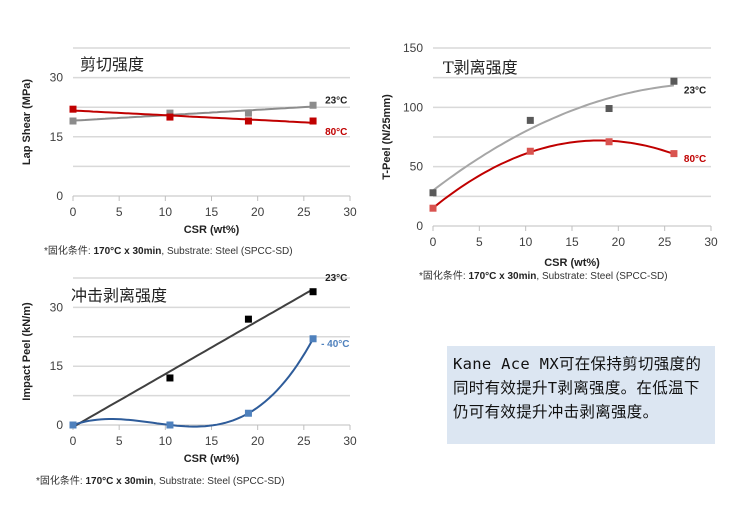 Image resolution: width=734 pixels, height=506 pixels. I want to click on y-axis-label: Impact Peel (kN/m), so click(27, 351).